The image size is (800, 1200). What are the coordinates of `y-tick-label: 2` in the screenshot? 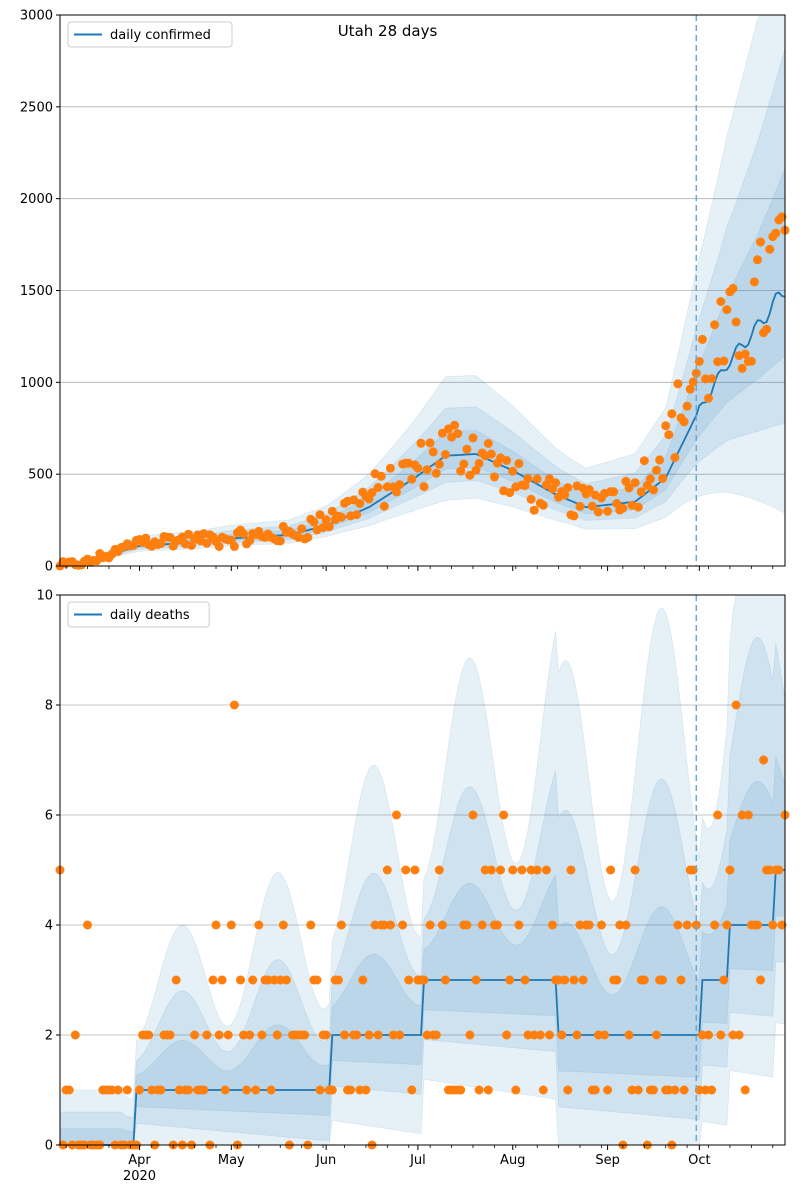 It's located at (49, 1036).